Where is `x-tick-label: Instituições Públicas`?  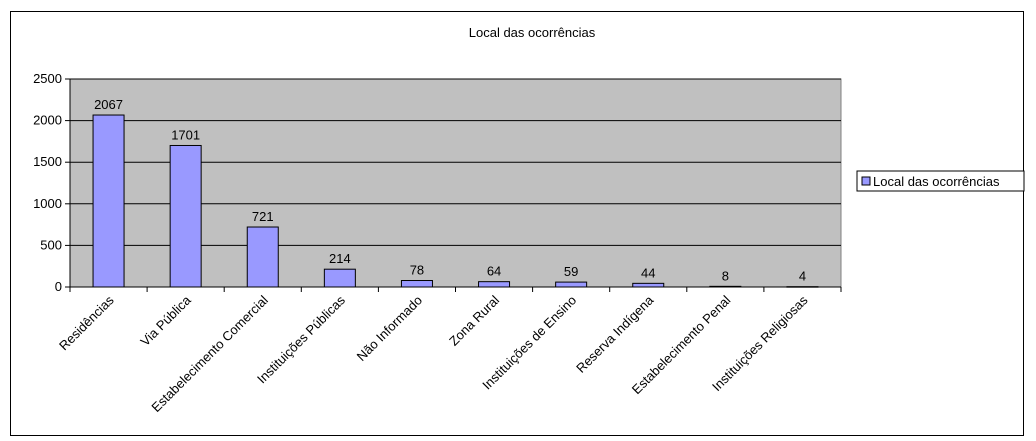
x-tick-label: Instituições Públicas is located at coordinates (301, 339).